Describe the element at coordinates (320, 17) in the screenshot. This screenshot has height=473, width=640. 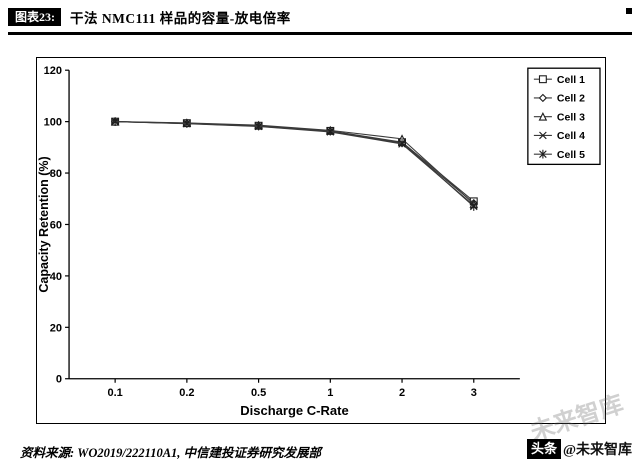
I see `figure-header-row: 图表23: 干法 NMC111 样品的容量-放电倍率` at that location.